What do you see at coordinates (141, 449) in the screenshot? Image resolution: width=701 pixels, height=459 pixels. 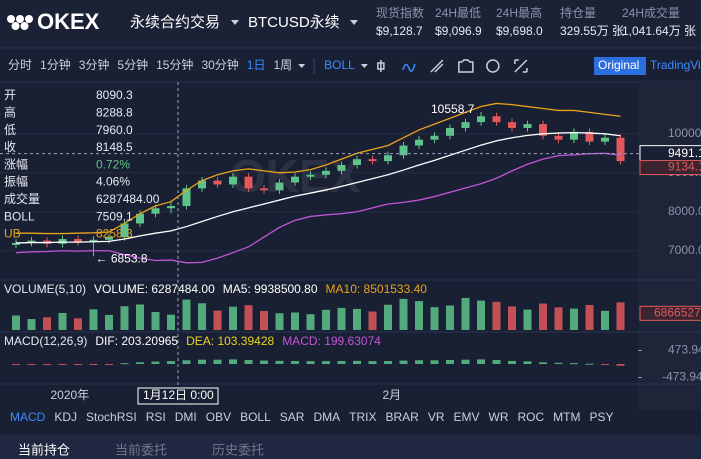 I see `bottom-tab: 当前委托` at bounding box center [141, 449].